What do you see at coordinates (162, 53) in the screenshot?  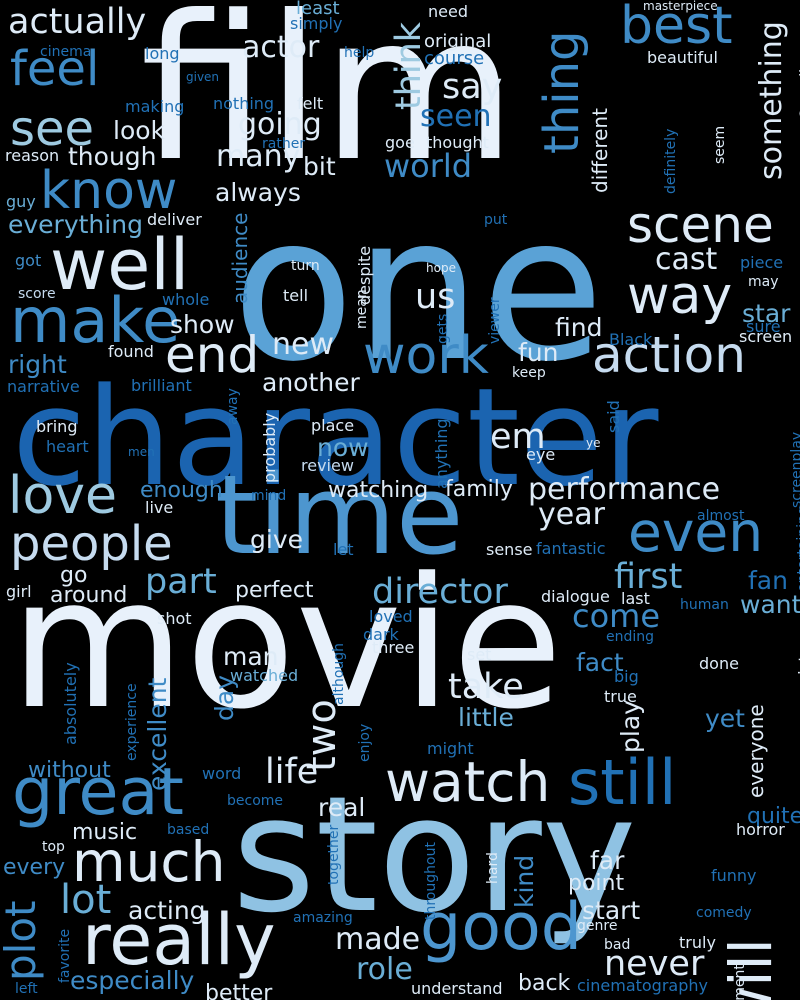 I see `word-long: long` at bounding box center [162, 53].